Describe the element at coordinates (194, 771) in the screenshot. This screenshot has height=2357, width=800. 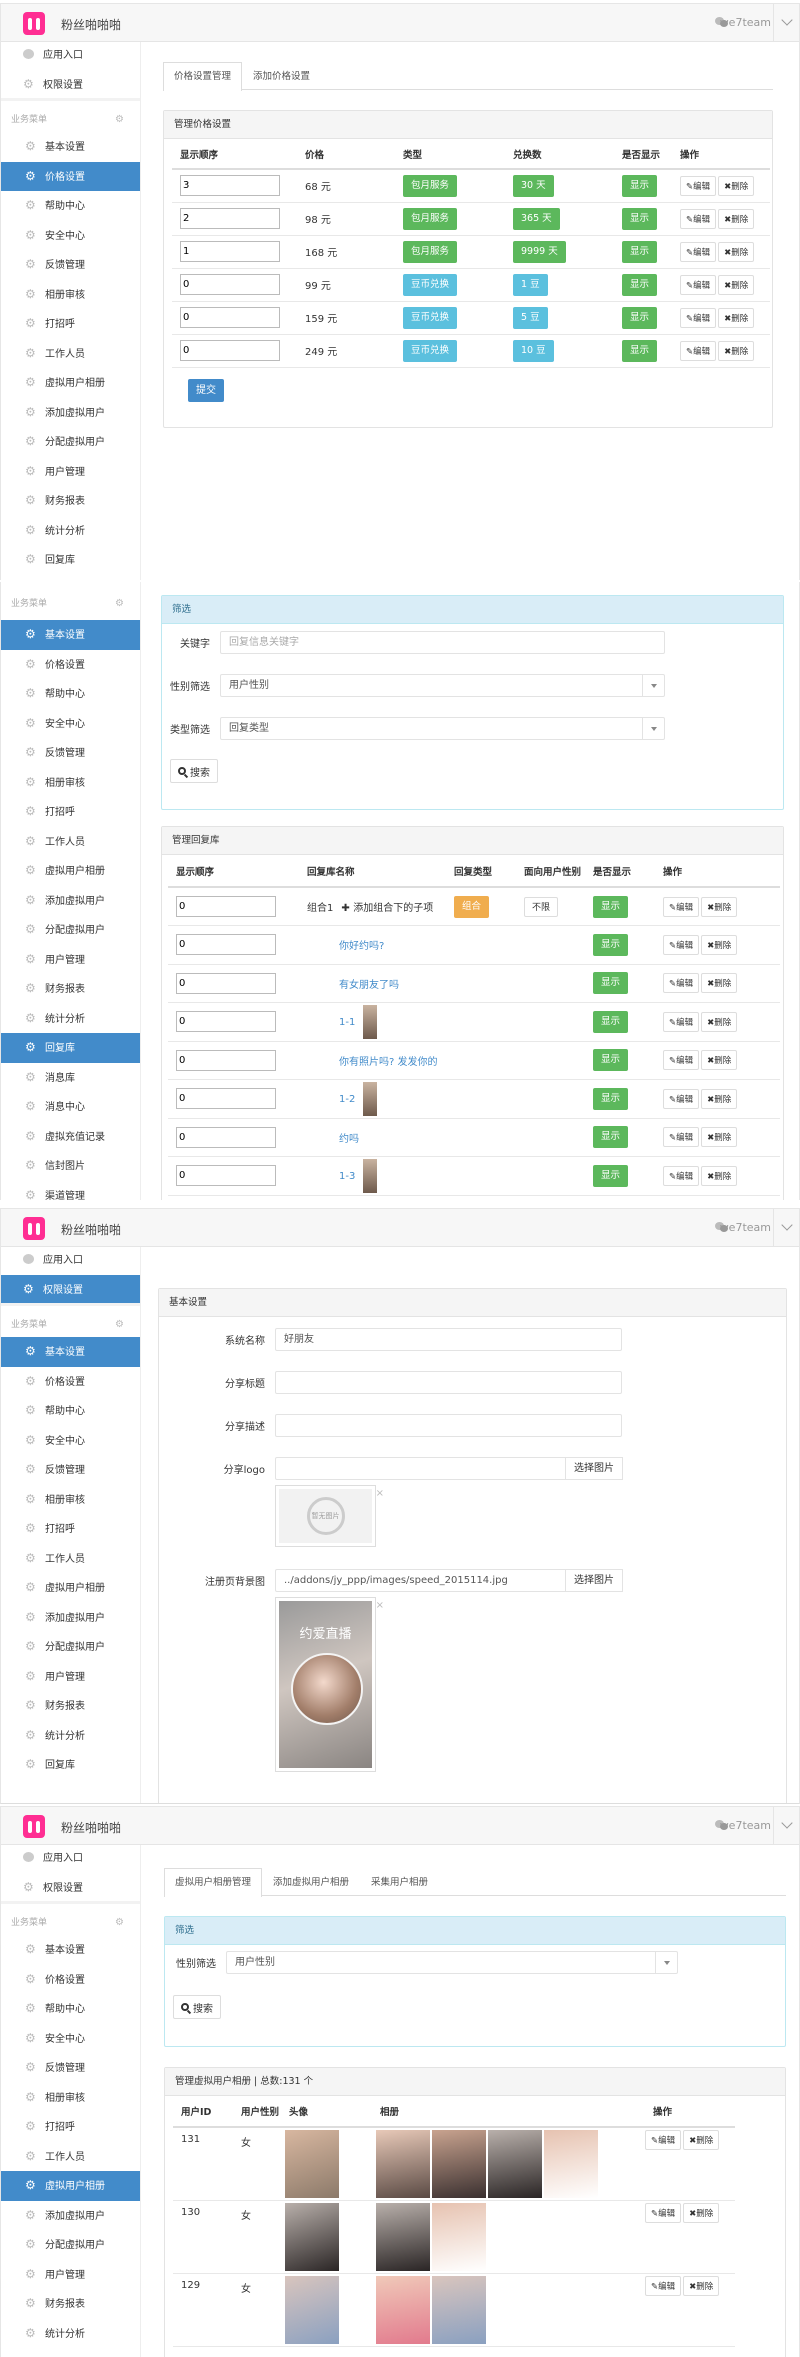
I see `search-button: 搜索` at that location.